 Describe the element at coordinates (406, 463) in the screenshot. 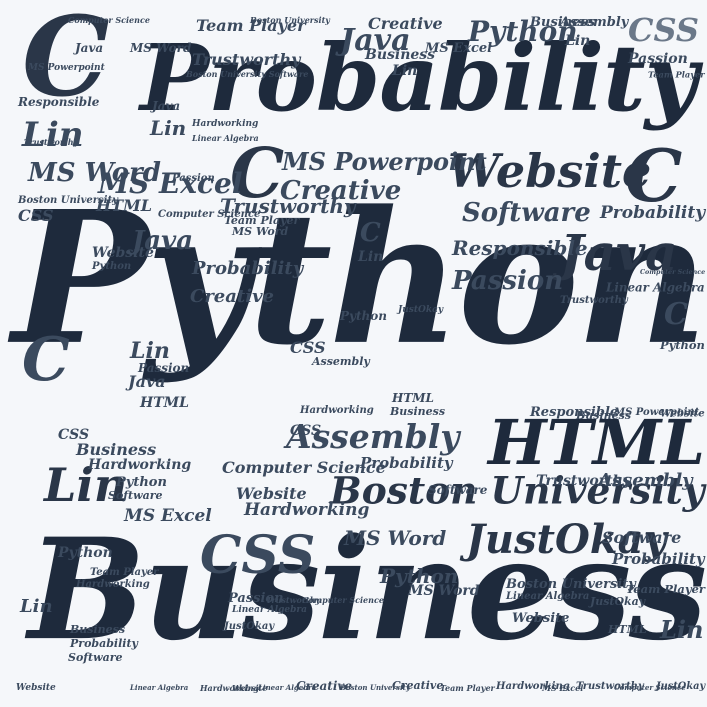

I see `word-probability-lower: Probability` at that location.